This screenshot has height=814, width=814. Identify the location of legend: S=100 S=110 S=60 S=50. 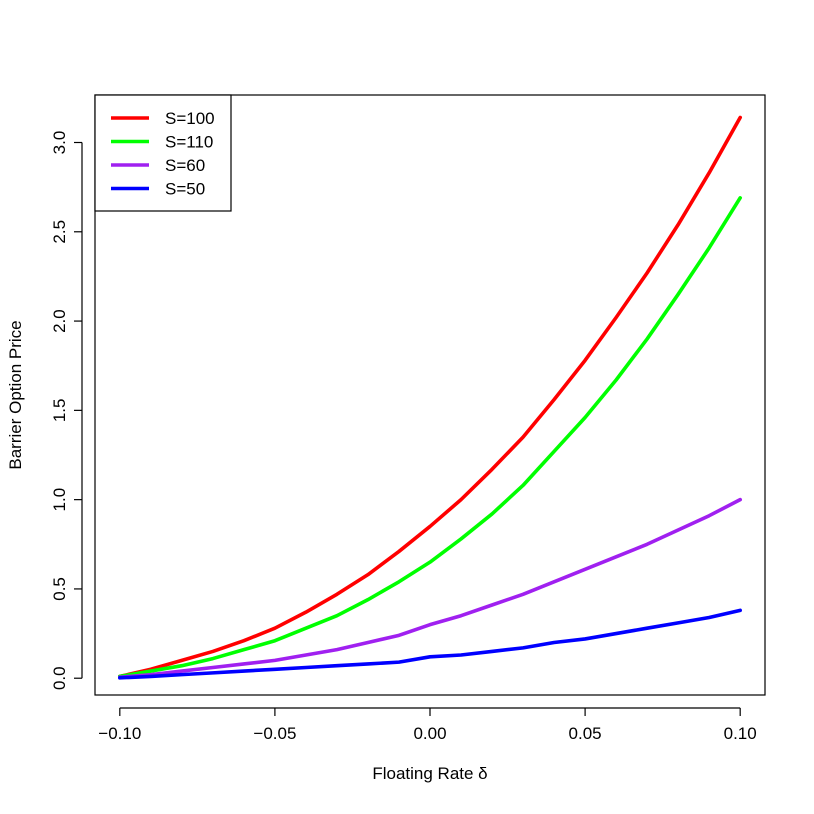
(163, 153).